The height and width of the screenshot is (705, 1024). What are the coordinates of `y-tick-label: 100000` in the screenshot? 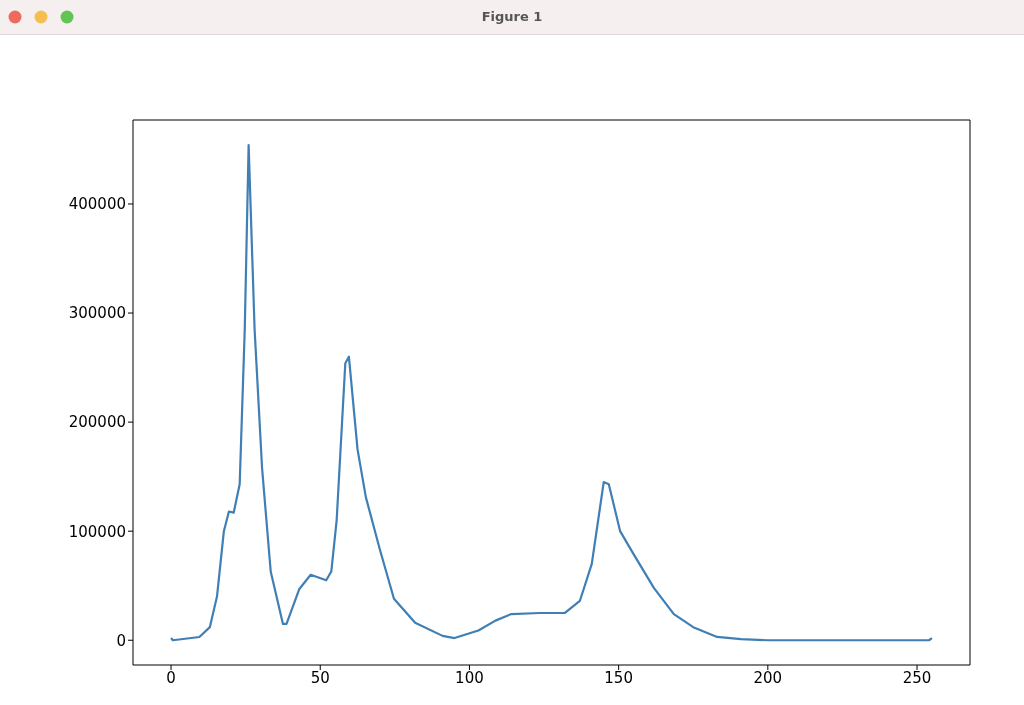 It's located at (97, 531).